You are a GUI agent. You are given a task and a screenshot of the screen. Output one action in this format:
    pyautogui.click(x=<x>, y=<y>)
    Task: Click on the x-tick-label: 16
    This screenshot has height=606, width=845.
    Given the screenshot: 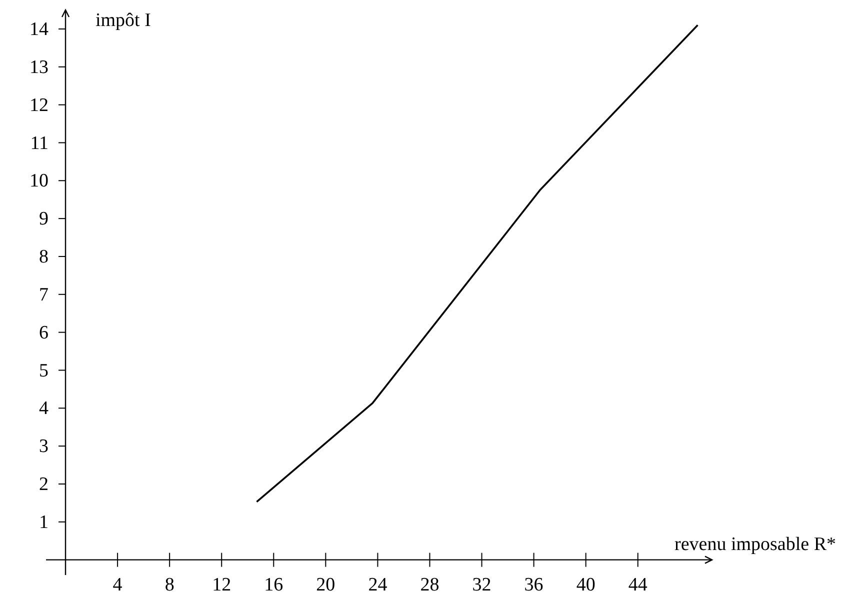 What is the action you would take?
    pyautogui.click(x=274, y=585)
    